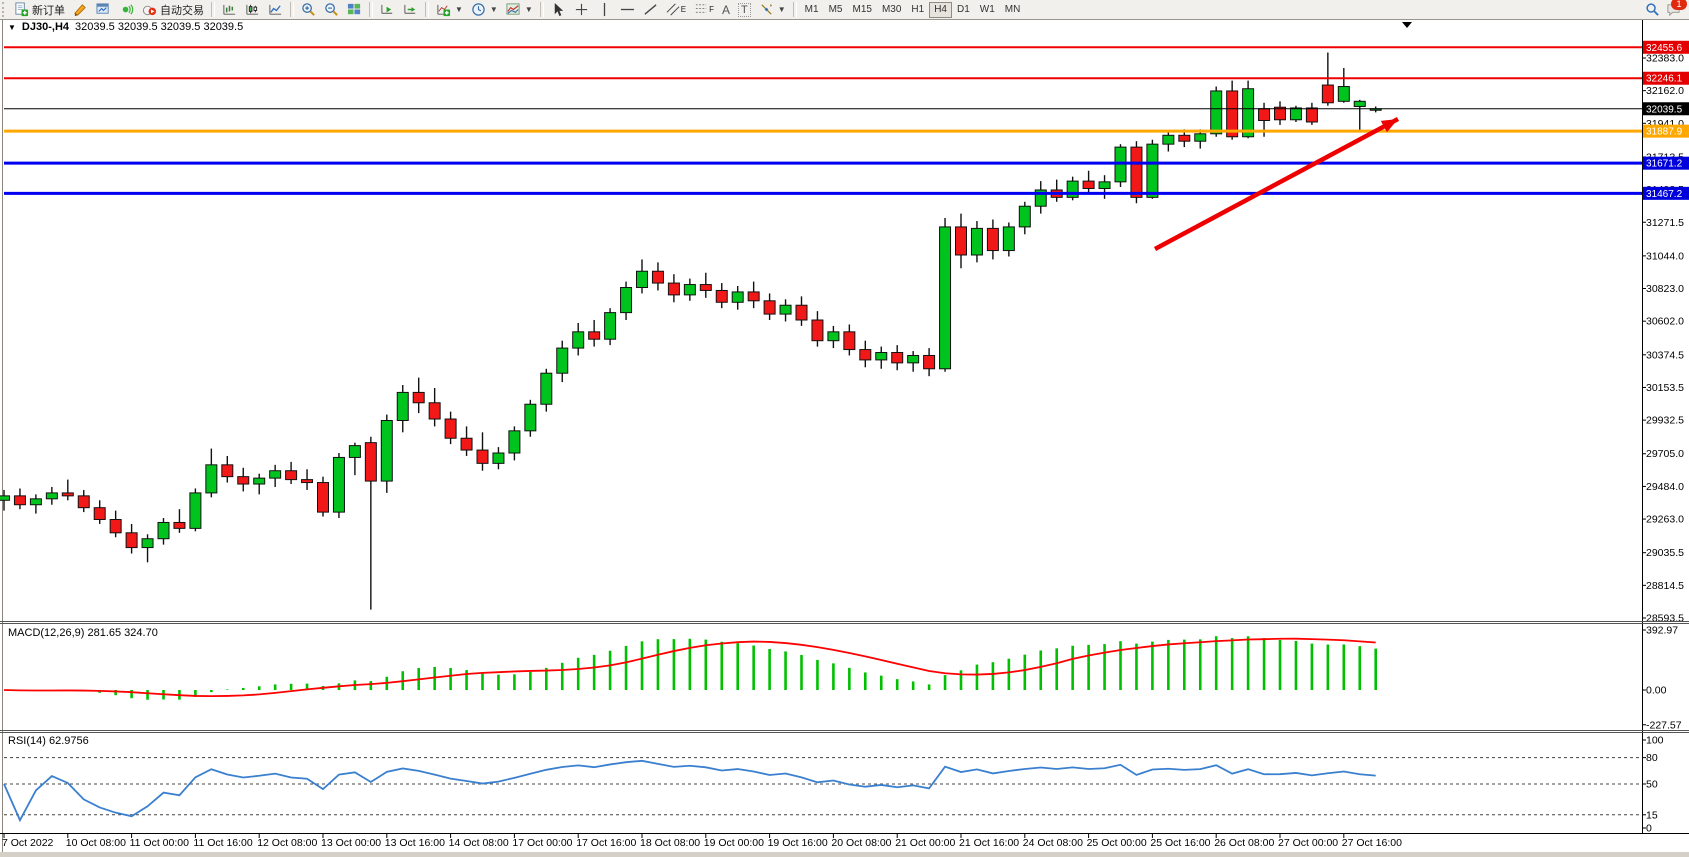 Image resolution: width=1689 pixels, height=857 pixels. I want to click on bar-chart-button, so click(229, 9).